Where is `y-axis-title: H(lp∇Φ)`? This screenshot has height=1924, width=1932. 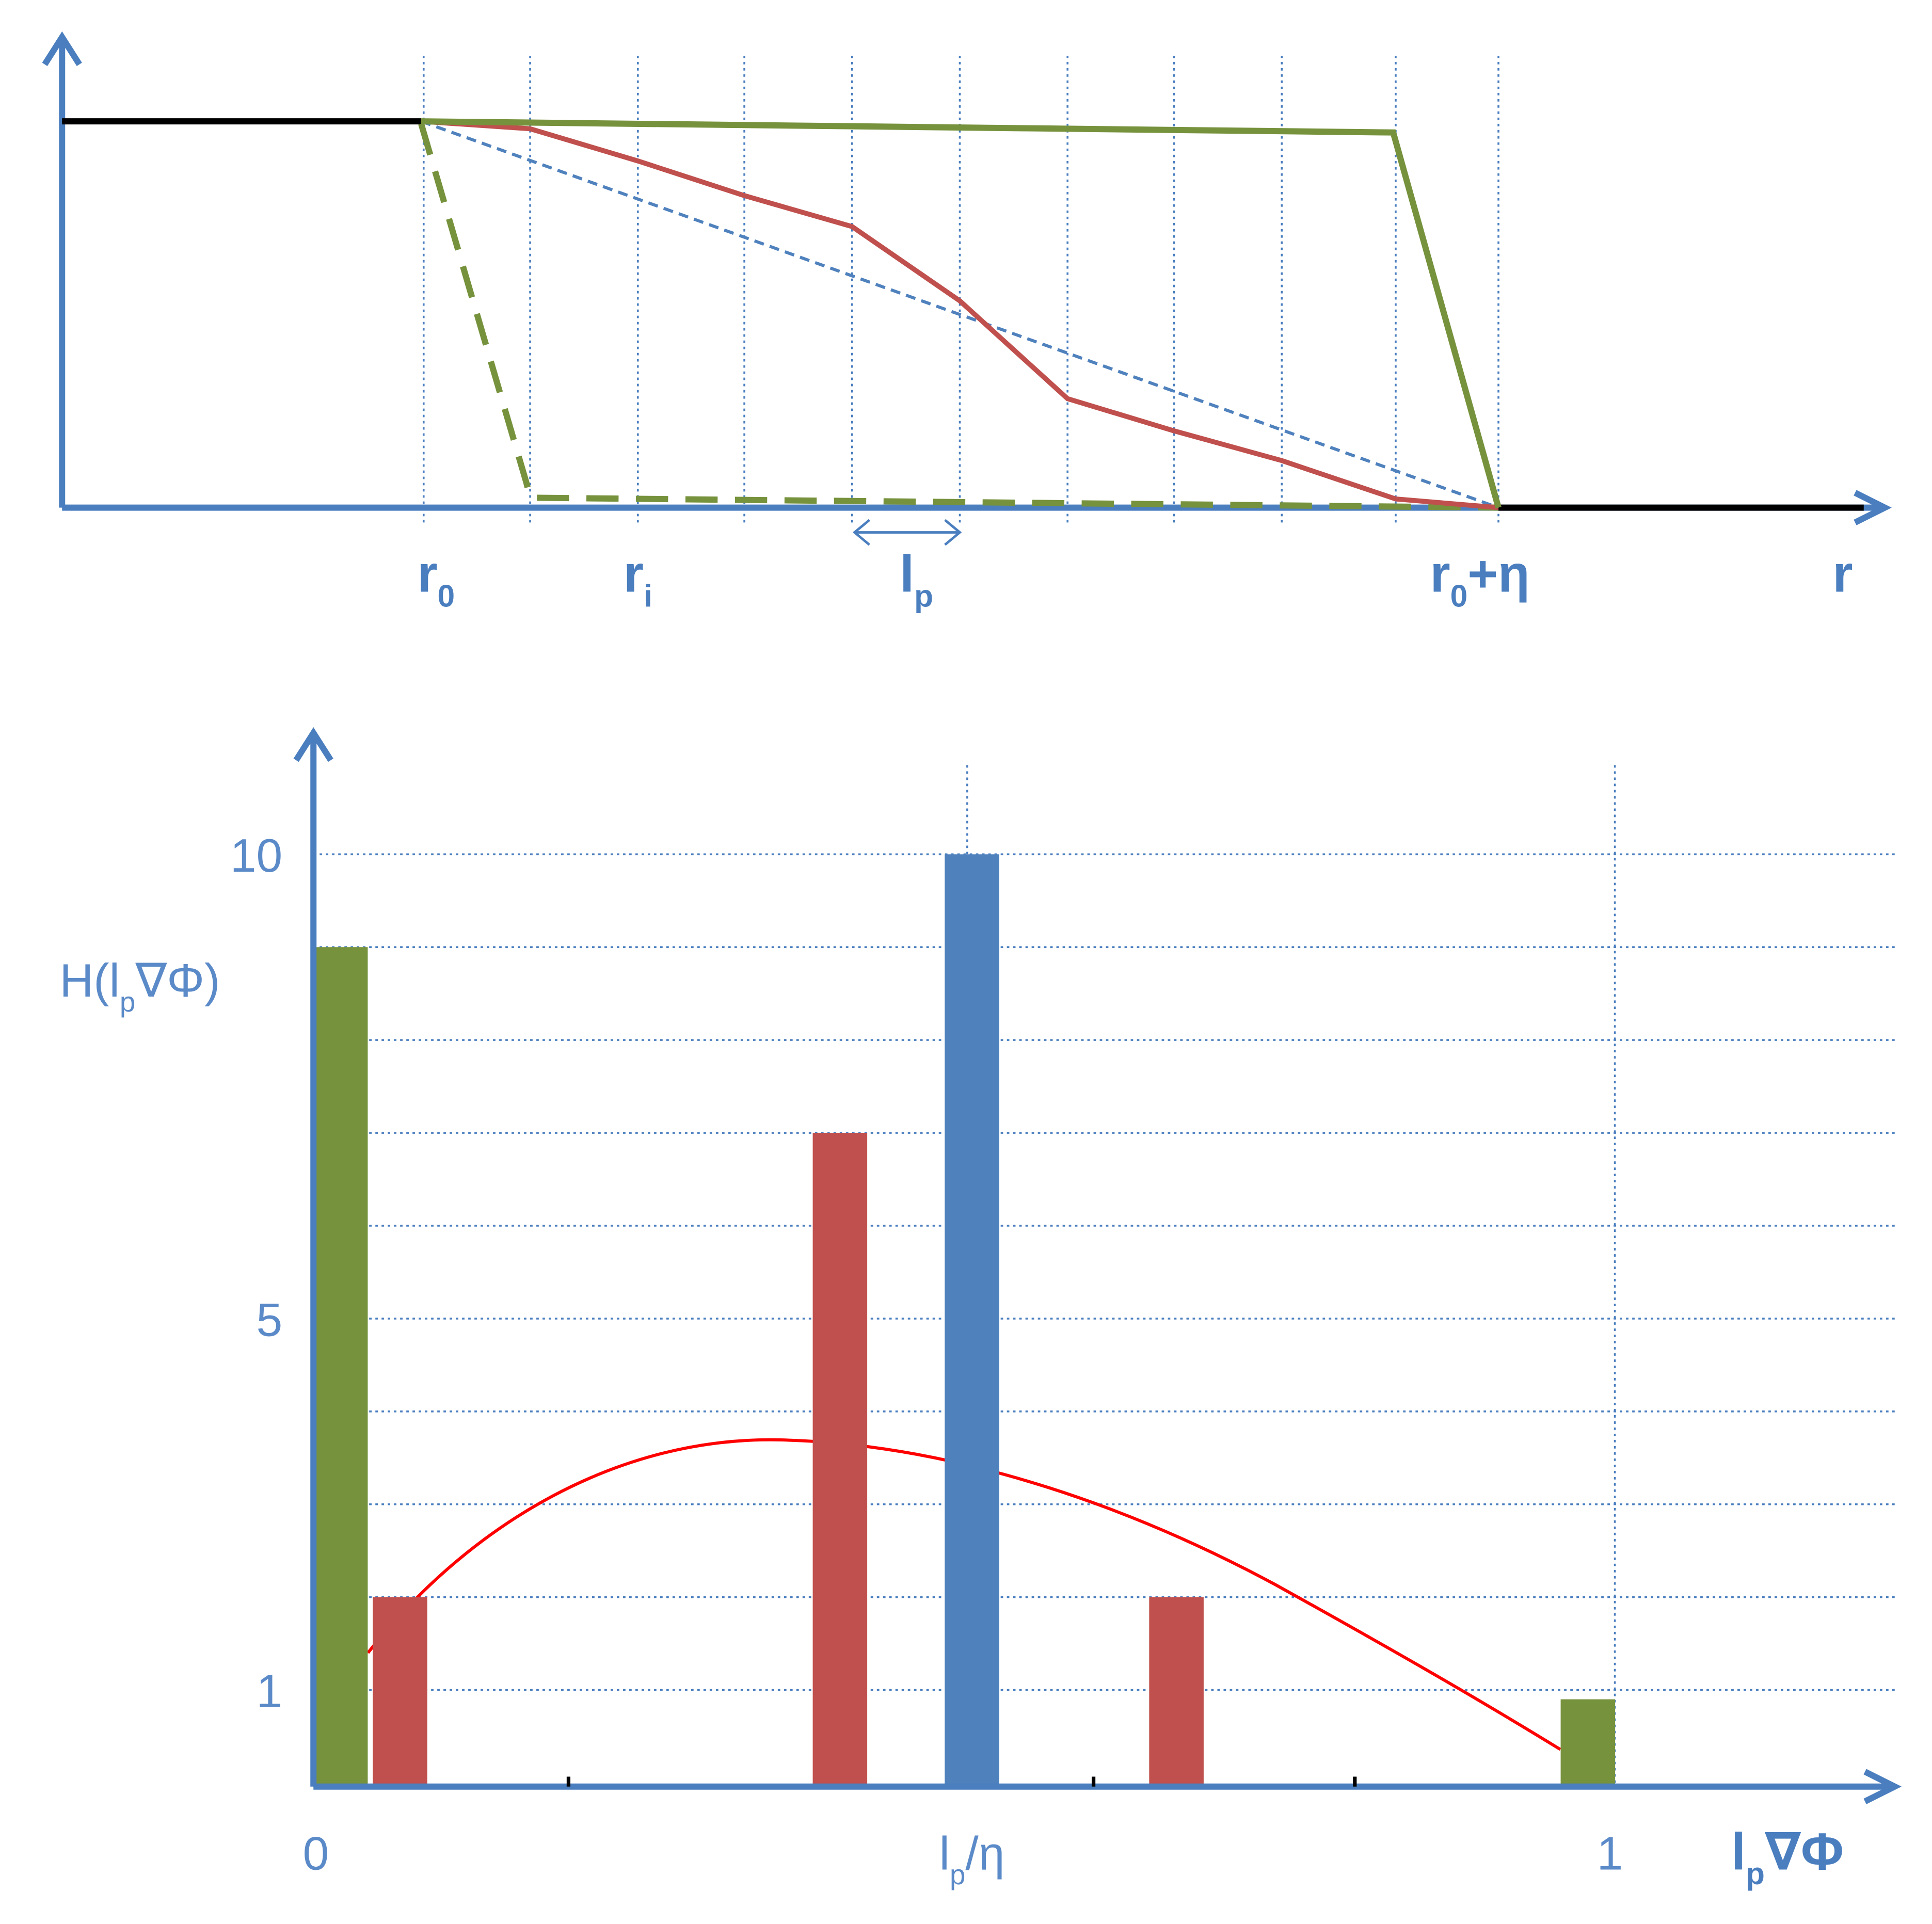
y-axis-title: H(lp∇Φ) is located at coordinates (139, 986).